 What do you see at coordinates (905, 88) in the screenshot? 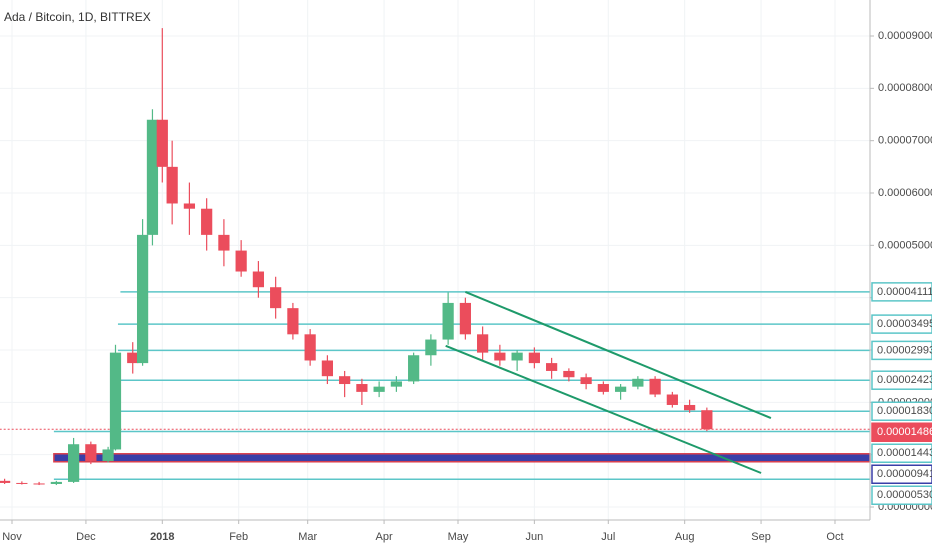
I see `y-tick-label: 0.00008000` at bounding box center [905, 88].